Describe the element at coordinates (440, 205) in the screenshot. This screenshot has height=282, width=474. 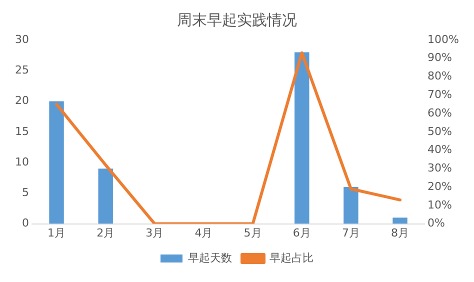
I see `y2-tick-label: 10%` at that location.